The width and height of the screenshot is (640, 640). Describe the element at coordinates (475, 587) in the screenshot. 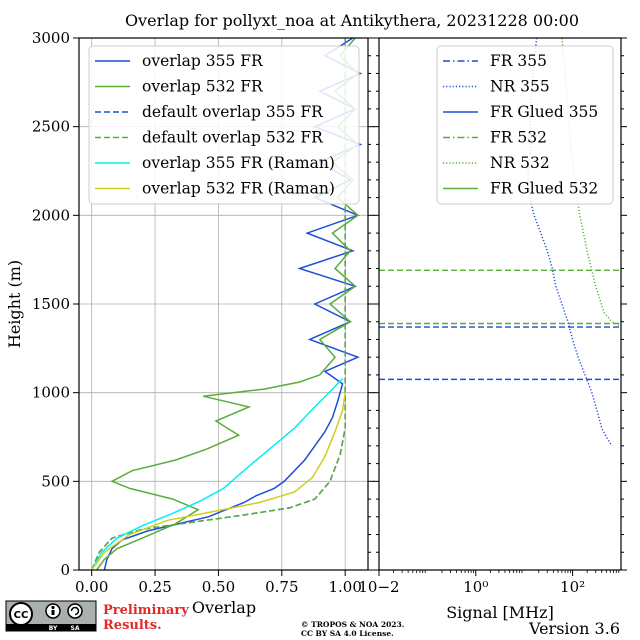

I see `right-x-tick-label: 10⁰` at that location.